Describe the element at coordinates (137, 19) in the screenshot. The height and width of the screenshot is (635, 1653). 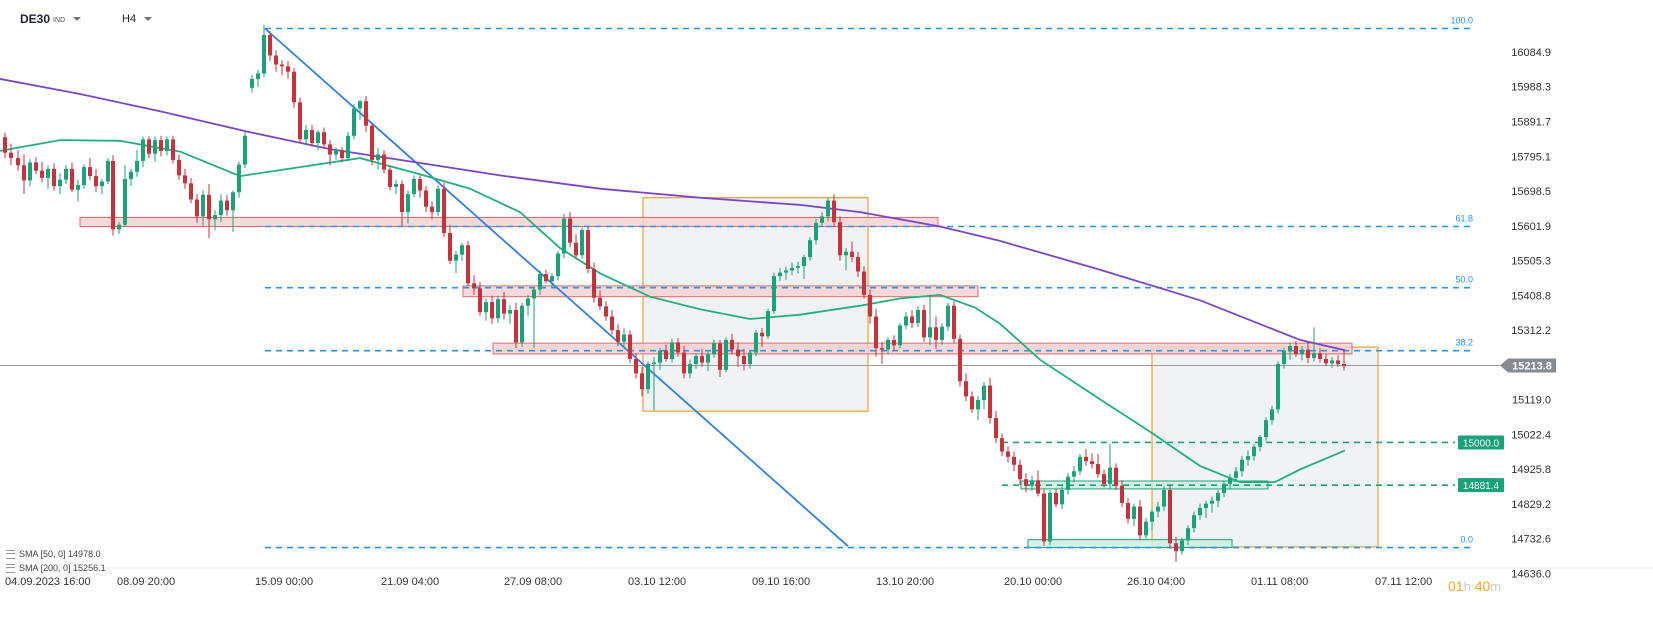
I see `timeframe-selector: H4` at that location.